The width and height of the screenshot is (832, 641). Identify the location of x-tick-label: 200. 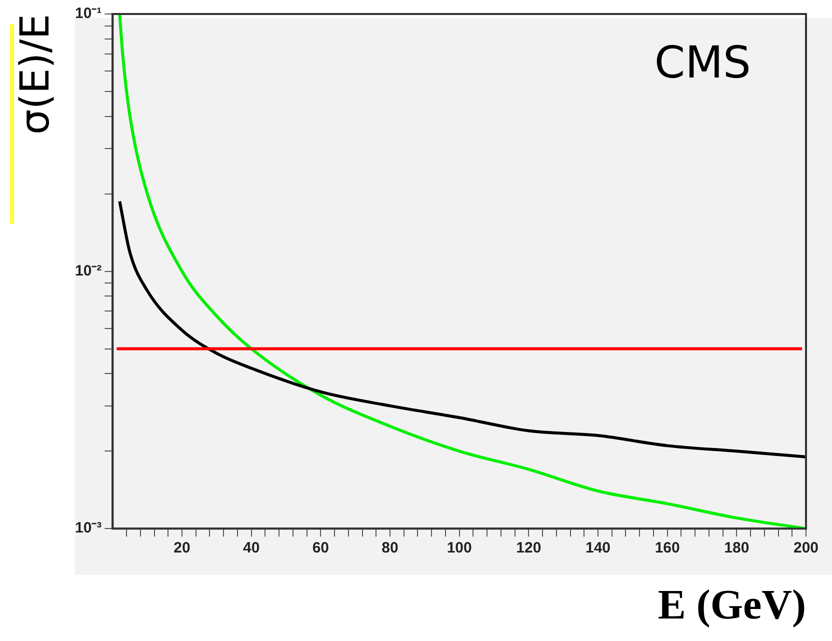
(806, 548).